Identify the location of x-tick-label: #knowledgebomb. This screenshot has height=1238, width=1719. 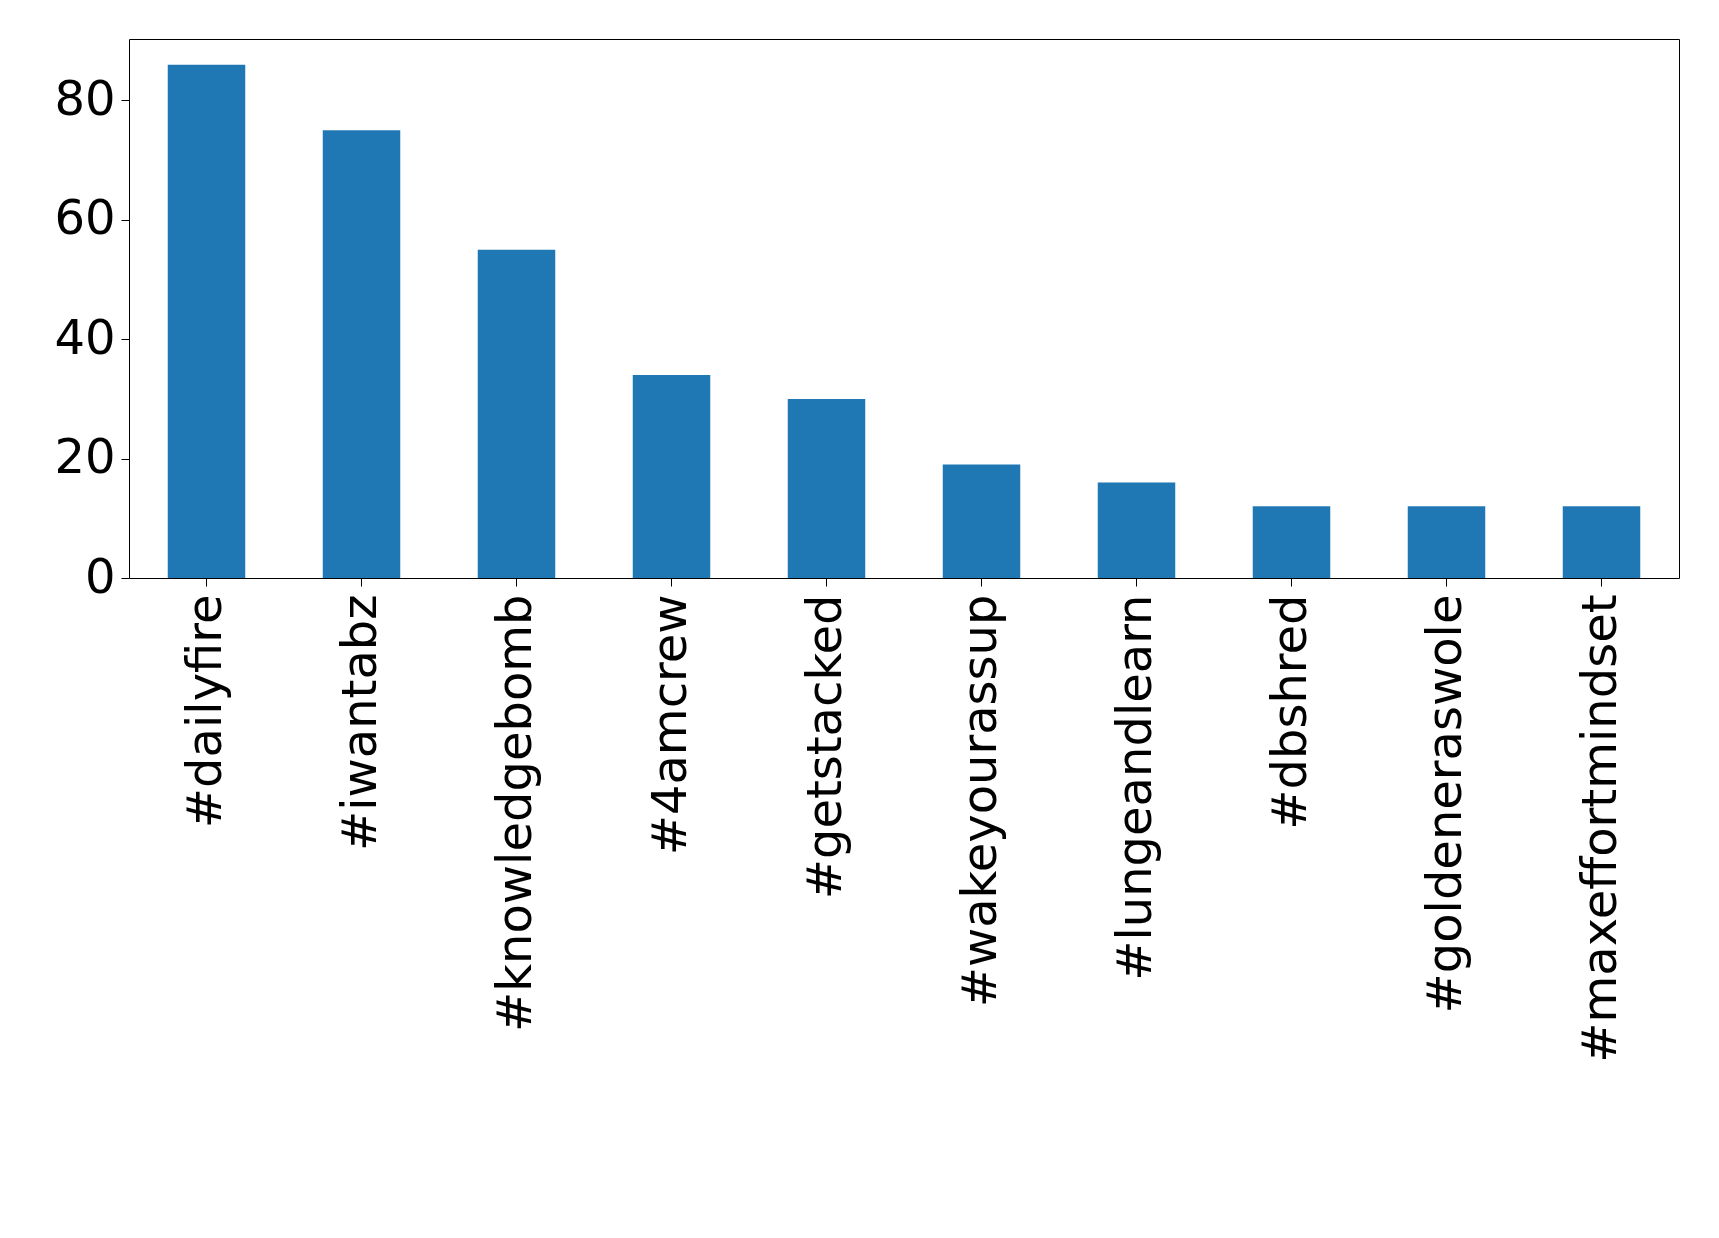
(513, 813).